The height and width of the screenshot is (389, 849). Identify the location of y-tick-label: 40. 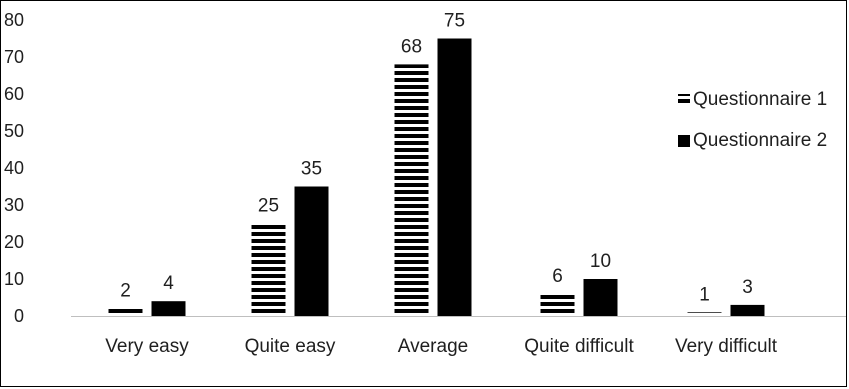
(14, 168).